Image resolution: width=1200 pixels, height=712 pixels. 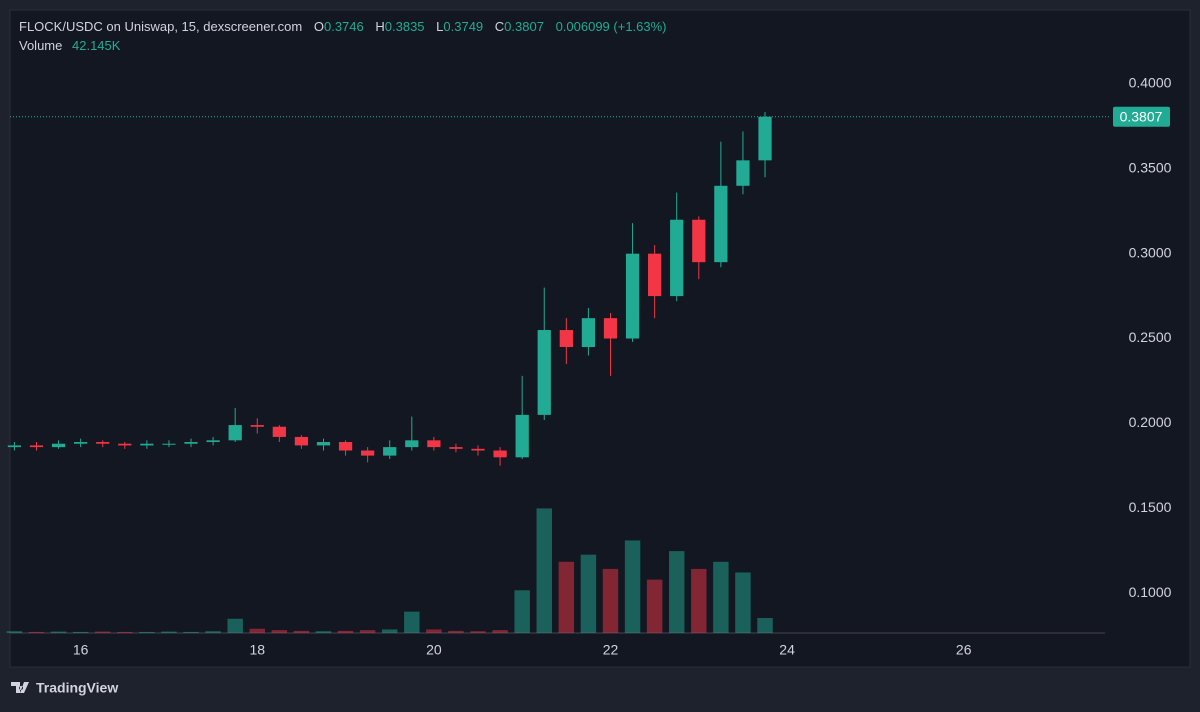 I want to click on volume-legend: Volume 42.145K, so click(x=70, y=45).